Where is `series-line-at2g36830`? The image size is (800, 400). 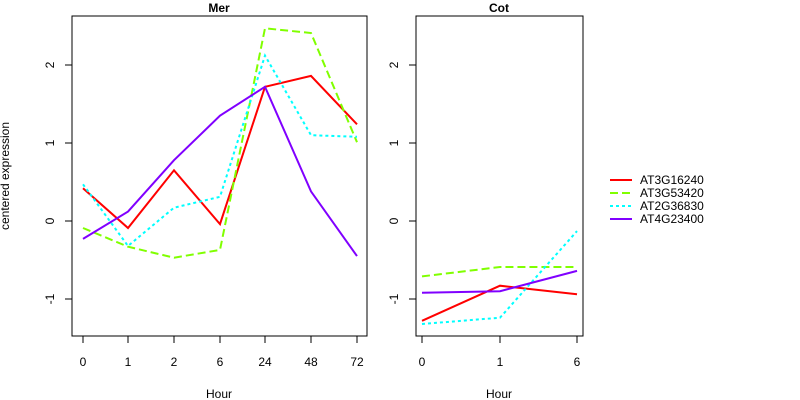
series-line-at2g36830 is located at coordinates (499, 277).